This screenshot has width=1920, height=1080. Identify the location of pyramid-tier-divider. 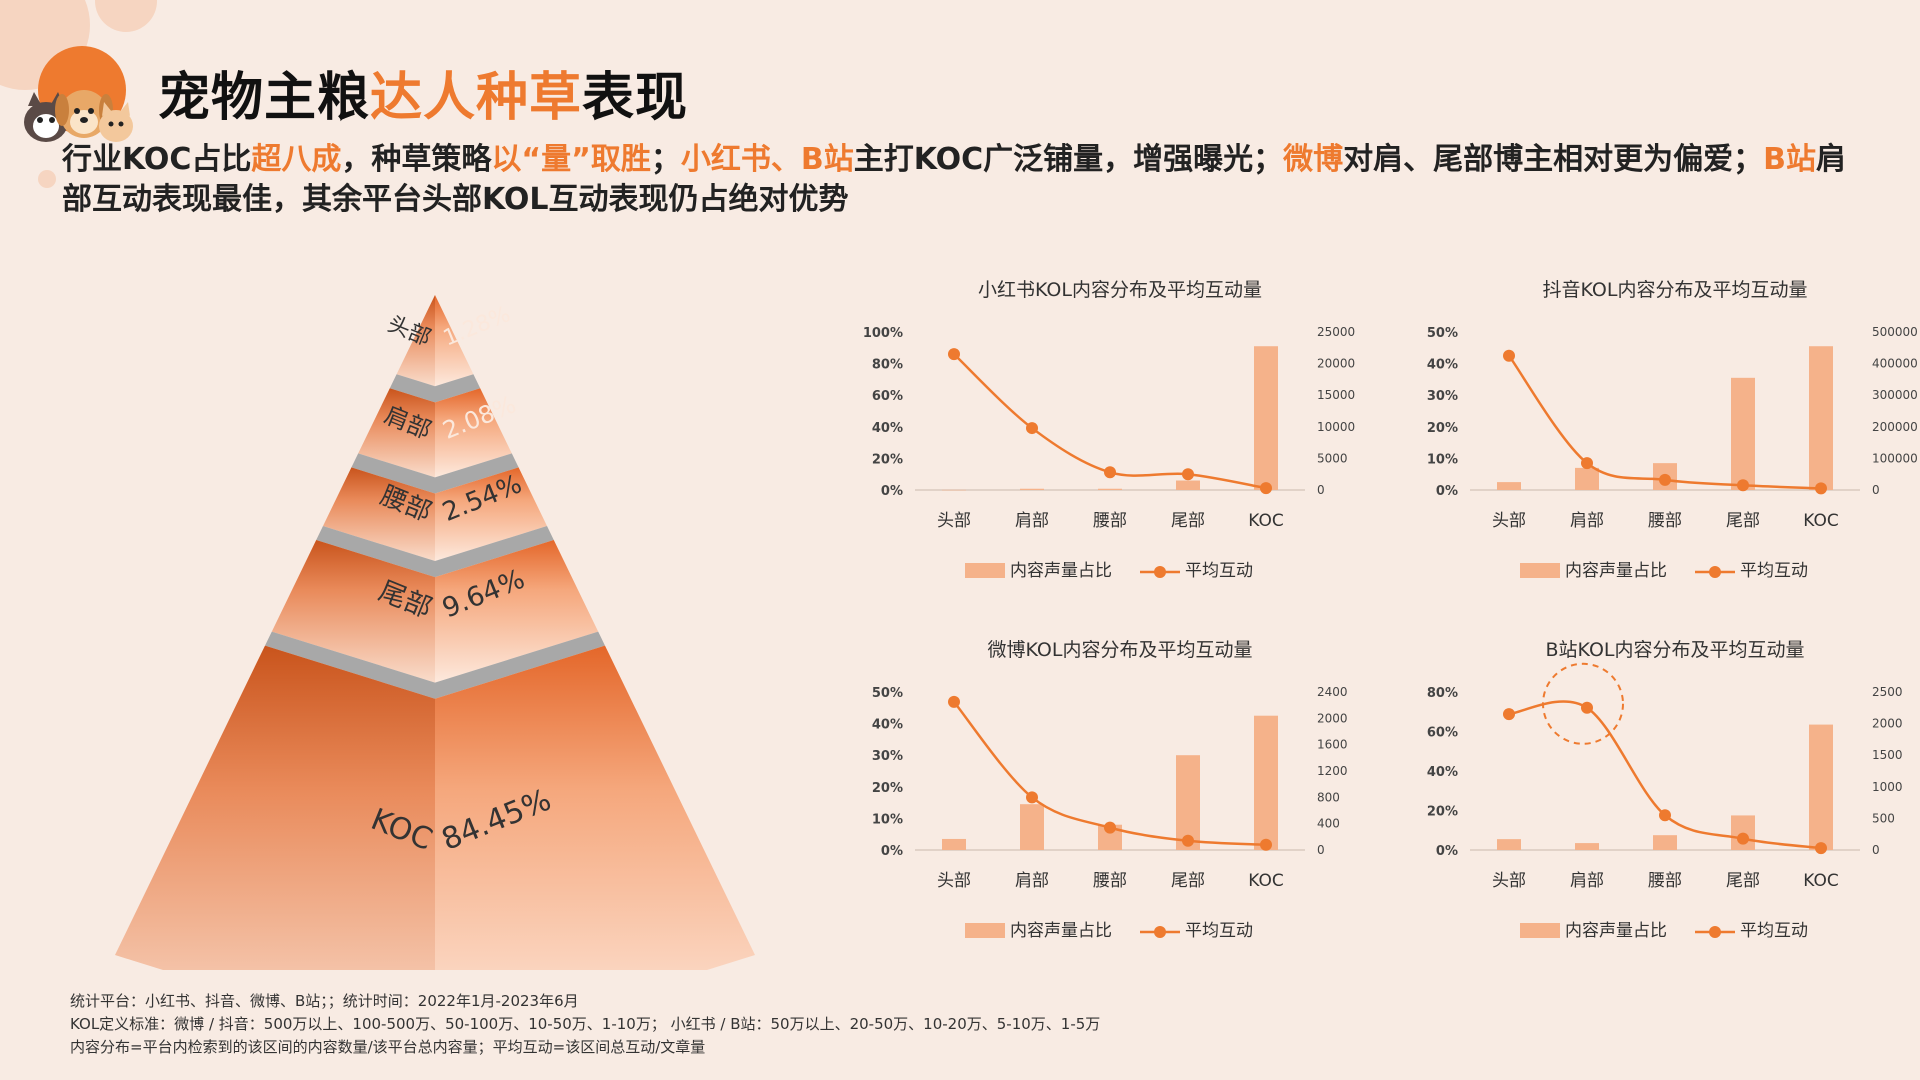
(435, 388).